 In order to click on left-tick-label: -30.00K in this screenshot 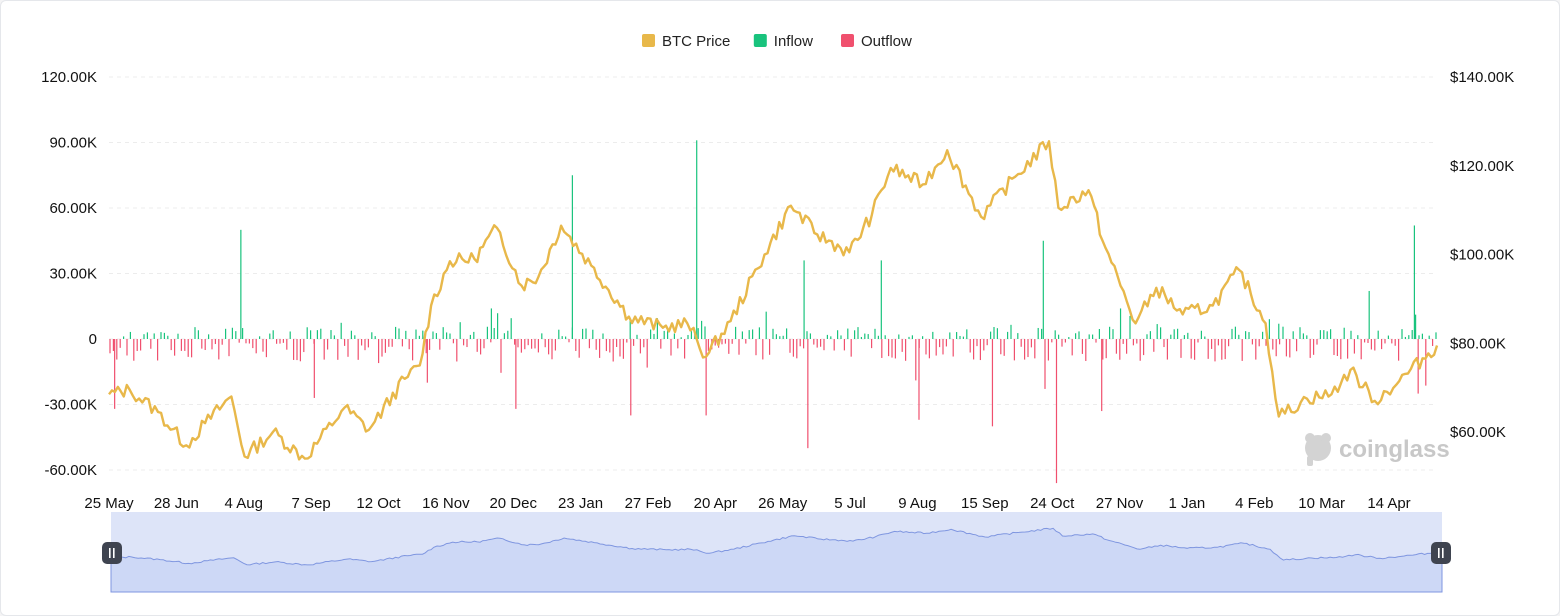, I will do `click(70, 405)`.